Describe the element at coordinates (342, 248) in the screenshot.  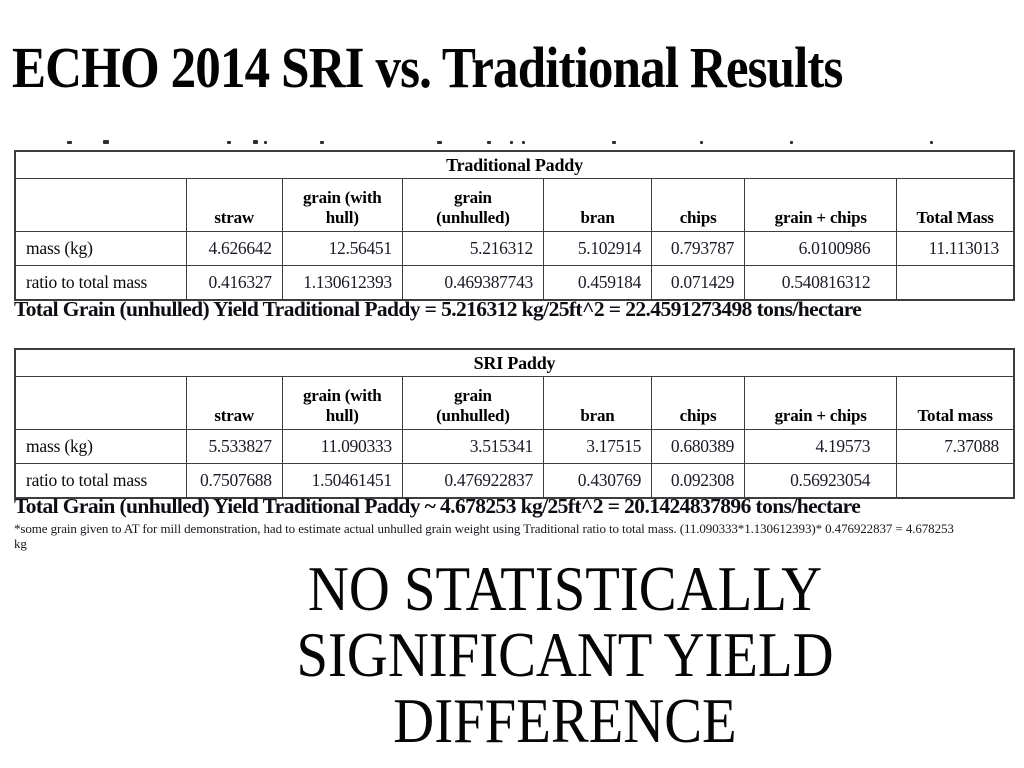
I see `table-cell: 12.56451` at that location.